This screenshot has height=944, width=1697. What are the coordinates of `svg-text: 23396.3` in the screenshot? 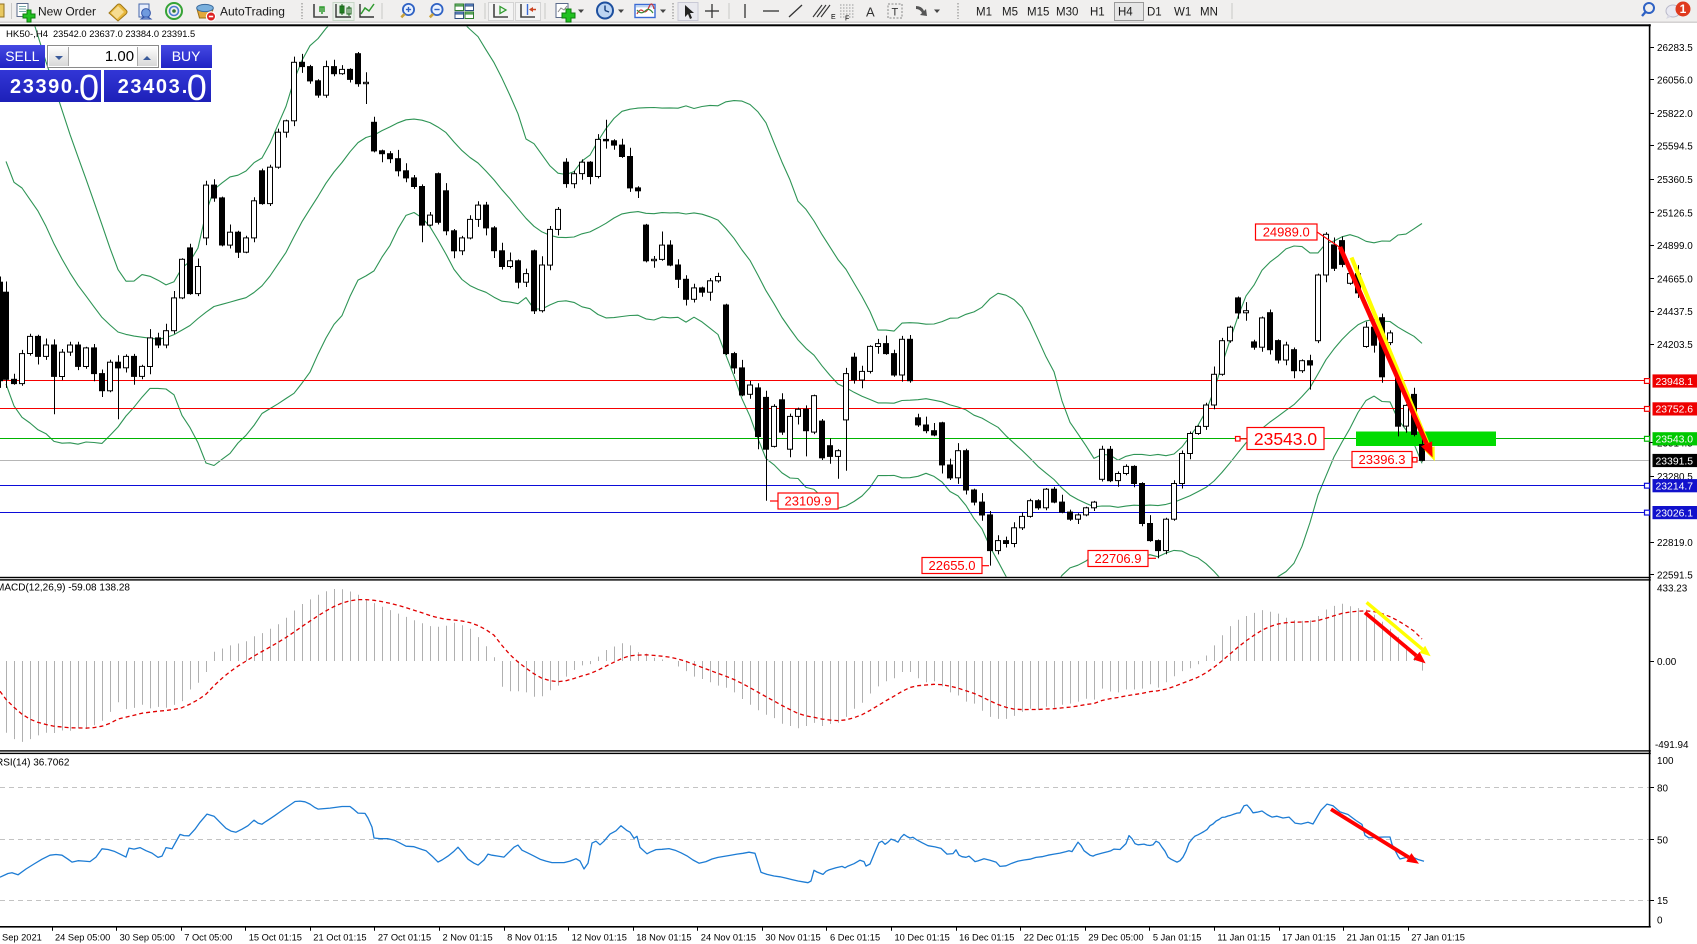 It's located at (1382, 459).